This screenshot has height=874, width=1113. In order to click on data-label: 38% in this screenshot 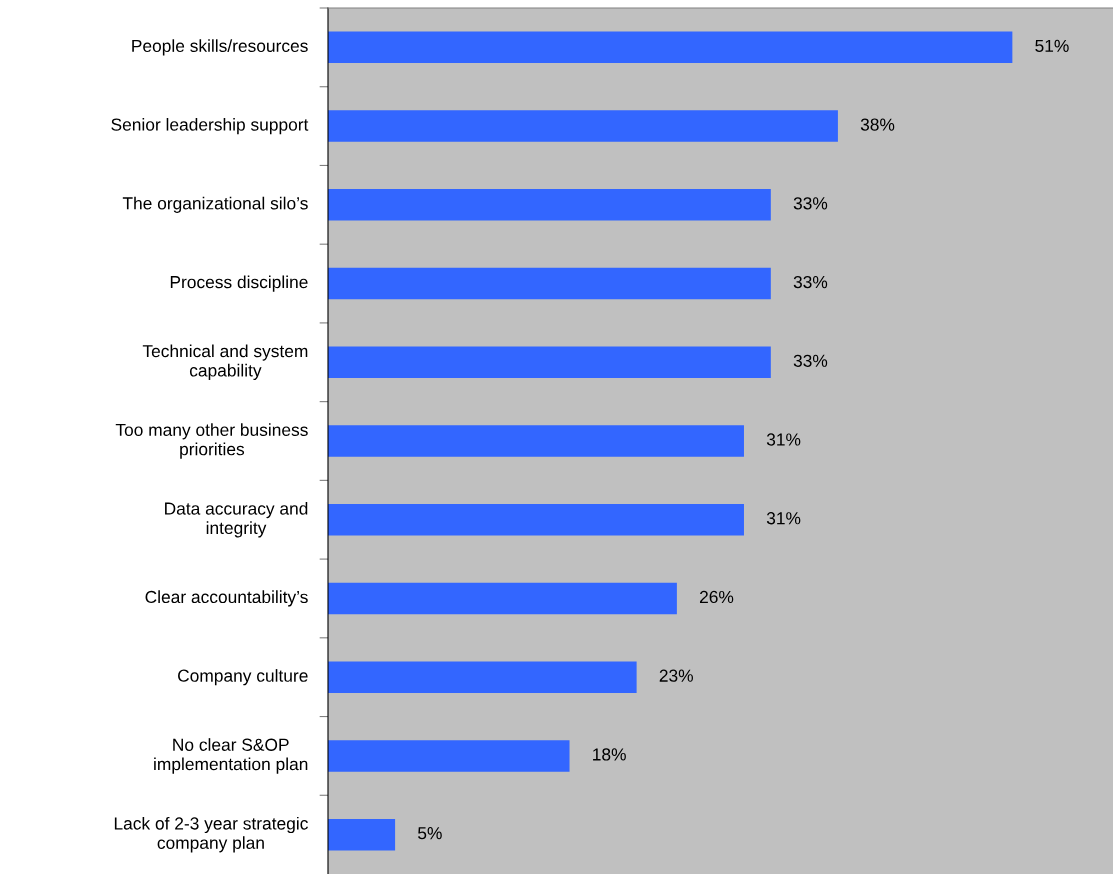, I will do `click(877, 124)`.